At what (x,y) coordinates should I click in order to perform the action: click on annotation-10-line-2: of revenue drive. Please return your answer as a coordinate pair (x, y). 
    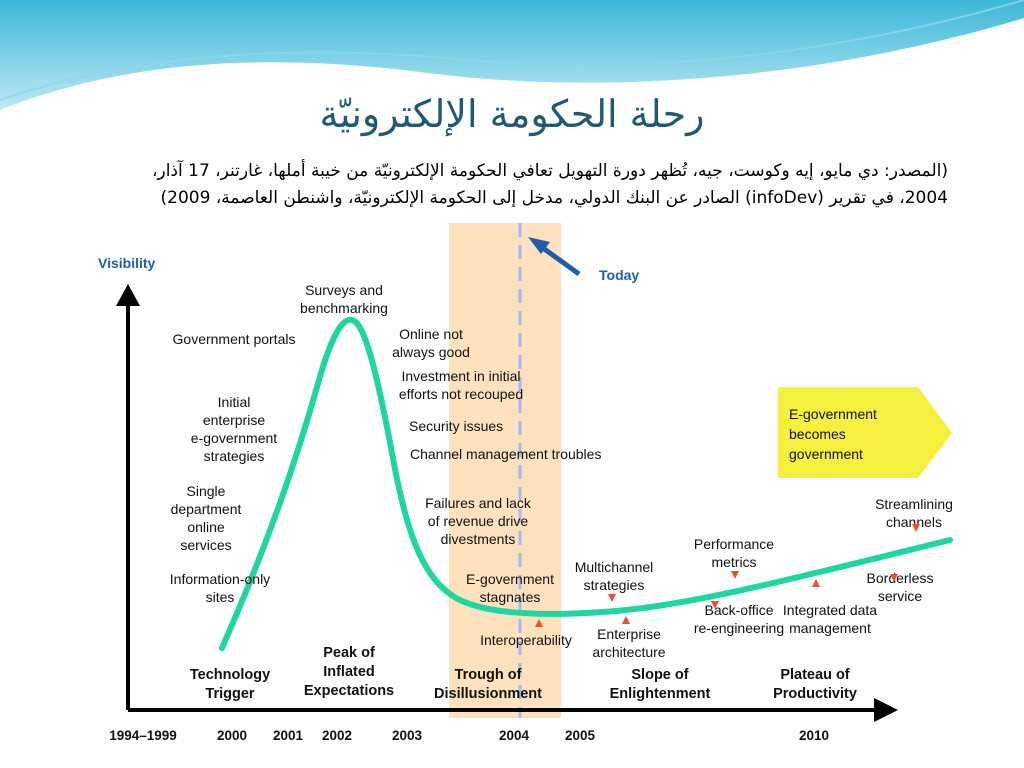
    Looking at the image, I should click on (478, 521).